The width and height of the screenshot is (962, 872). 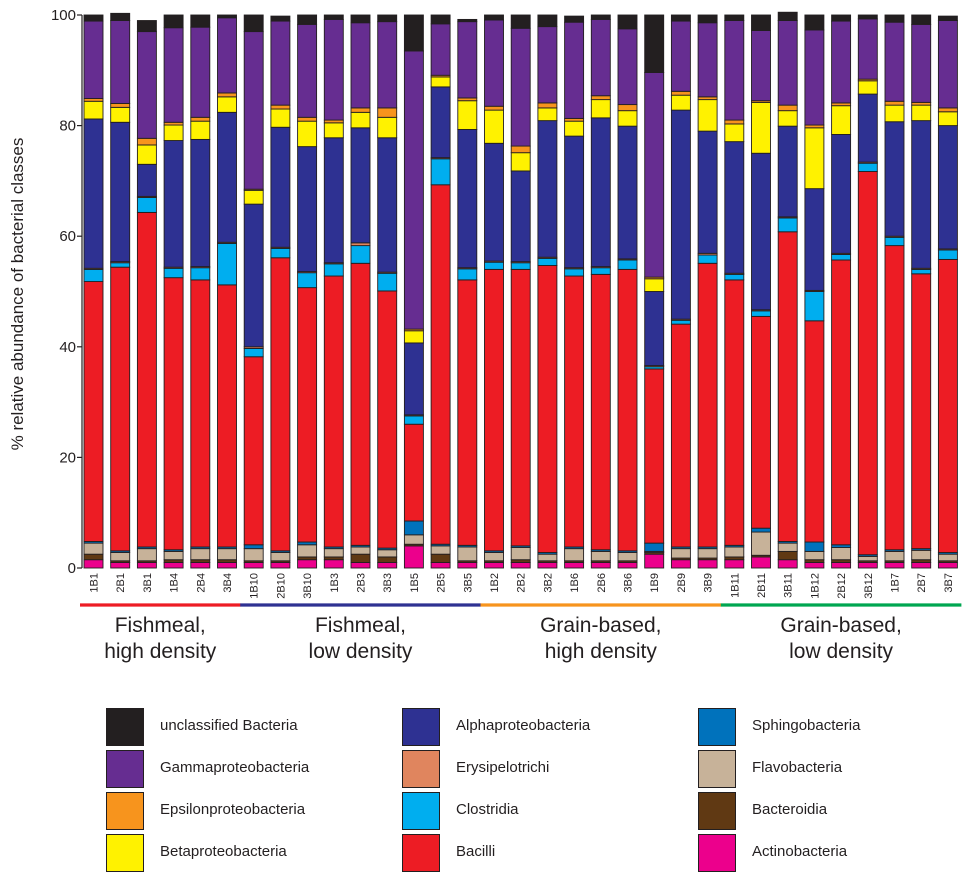 I want to click on x-tick-label: 3B3, so click(x=388, y=583).